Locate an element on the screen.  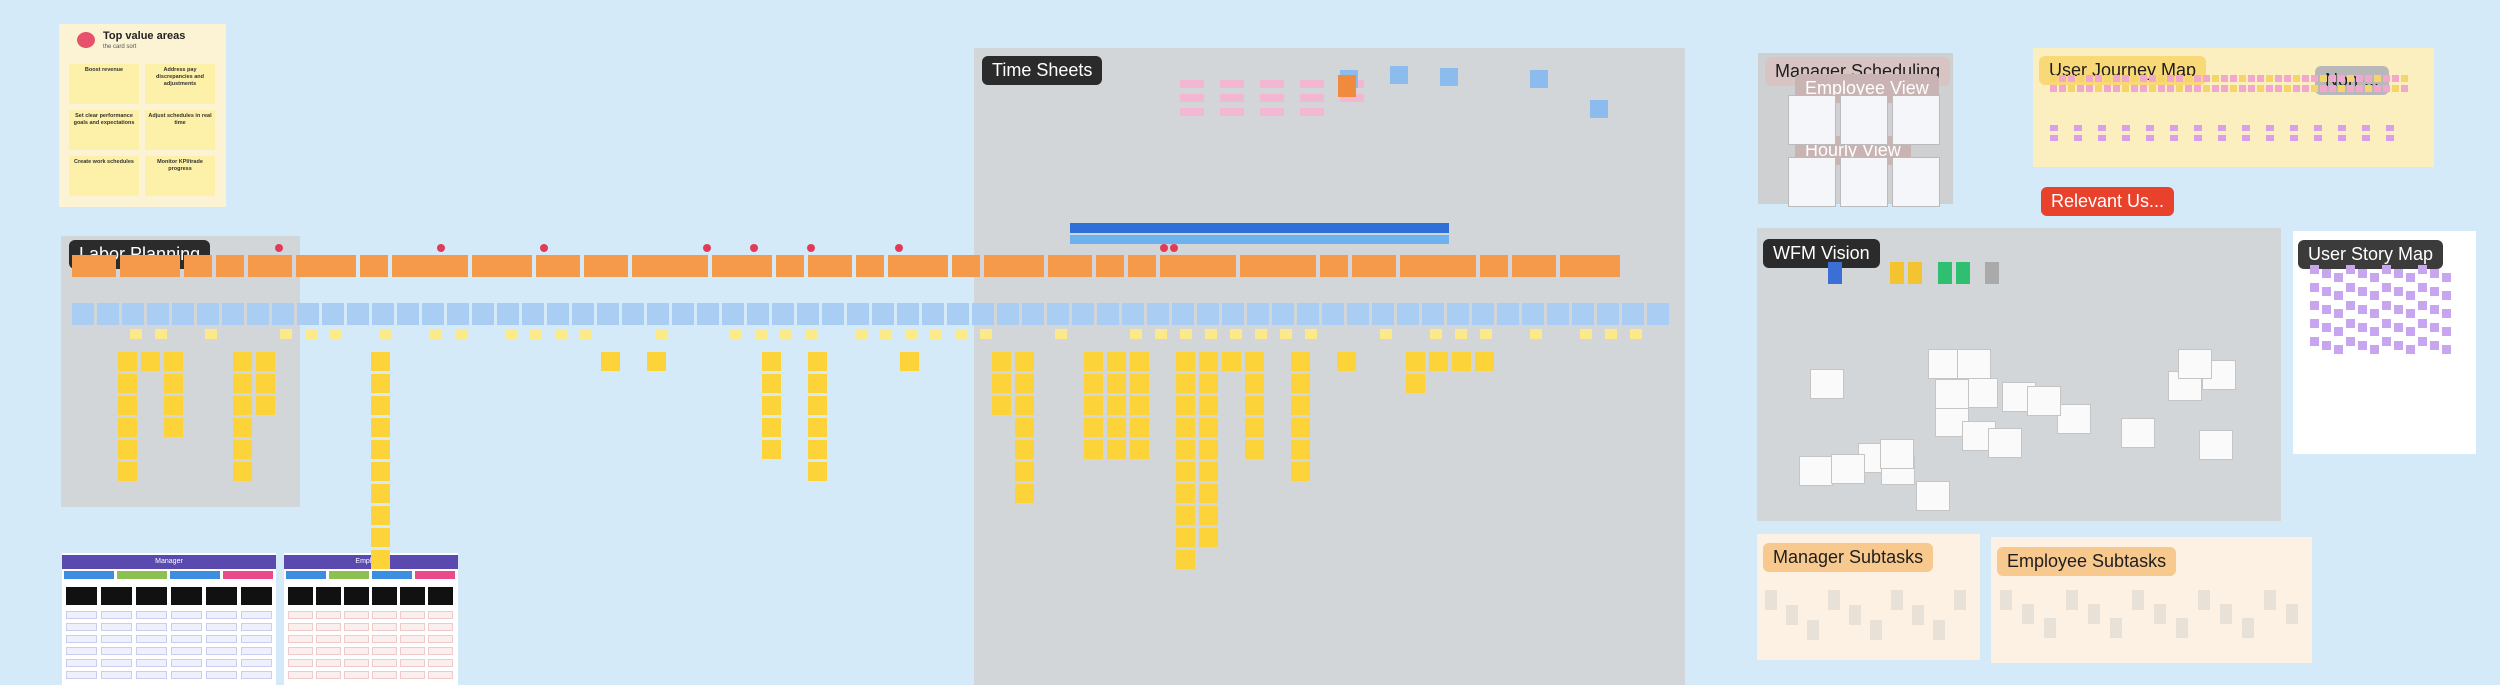
section-label: Manager Subtasks is located at coordinates (1848, 557).